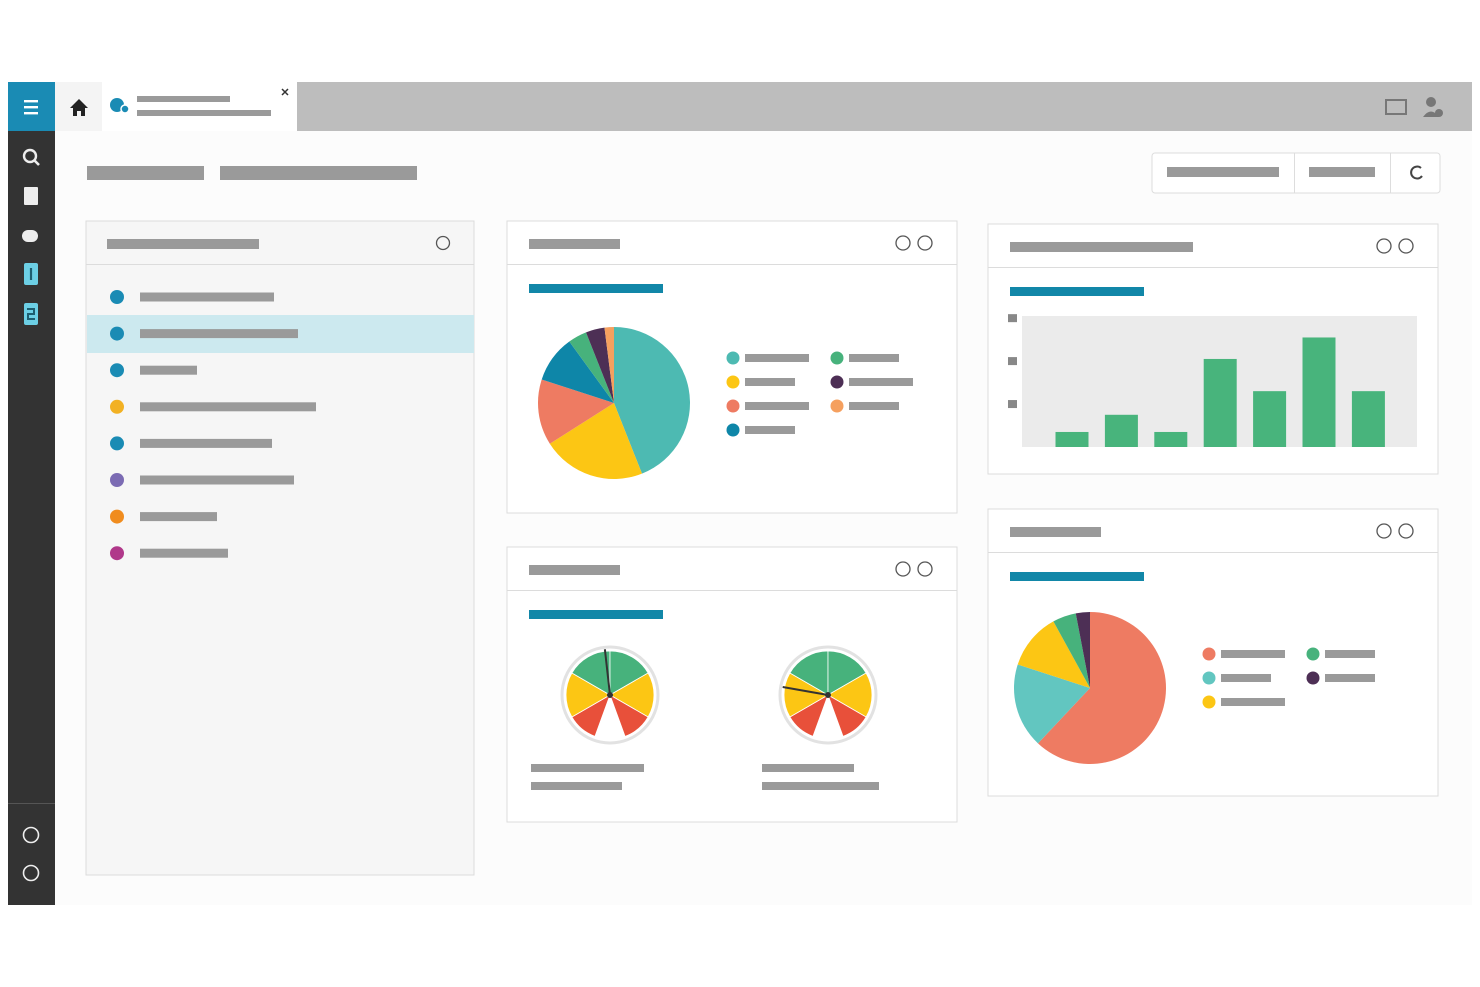 This screenshot has width=1480, height=987. What do you see at coordinates (30, 156) in the screenshot?
I see `search-icon` at bounding box center [30, 156].